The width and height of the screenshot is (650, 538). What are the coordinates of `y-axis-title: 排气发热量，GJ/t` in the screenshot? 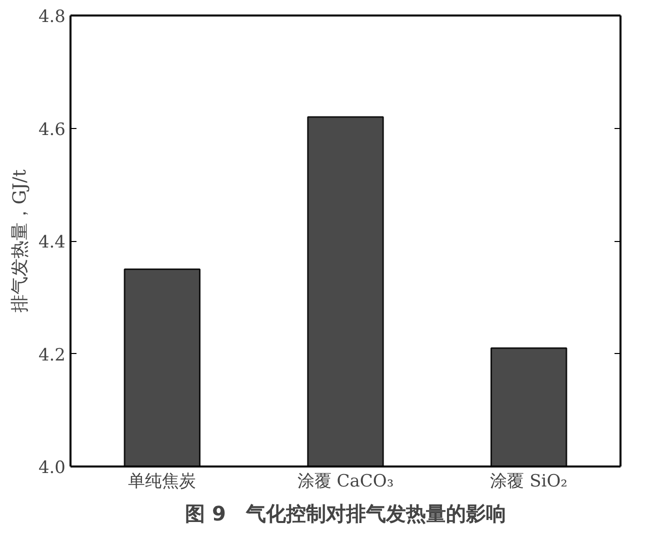 It's located at (19, 240).